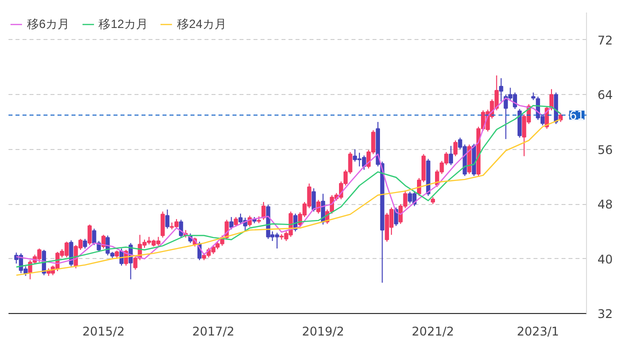  What do you see at coordinates (103, 331) in the screenshot?
I see `x-tick-label: 2015/2` at bounding box center [103, 331].